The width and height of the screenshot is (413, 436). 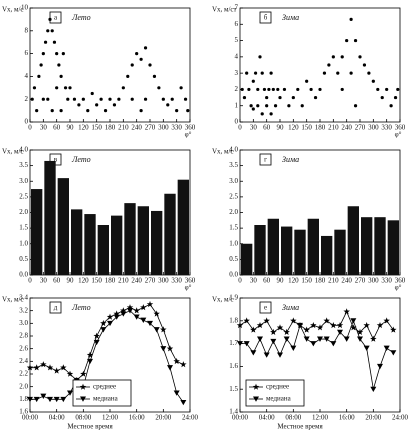 I want to click on y-tick-label: 0.5, so click(x=233, y=259).